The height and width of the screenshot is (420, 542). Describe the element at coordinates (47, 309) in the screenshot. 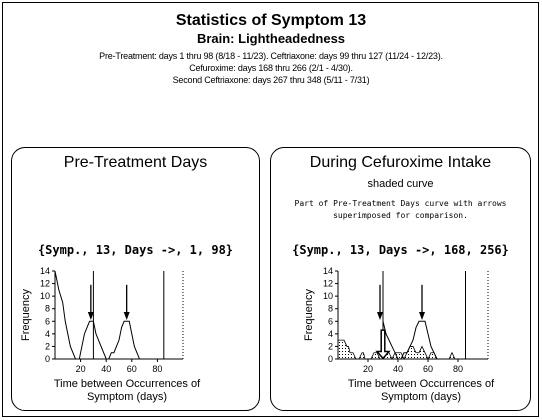

I see `left-chart-y-tick-label: 8` at that location.